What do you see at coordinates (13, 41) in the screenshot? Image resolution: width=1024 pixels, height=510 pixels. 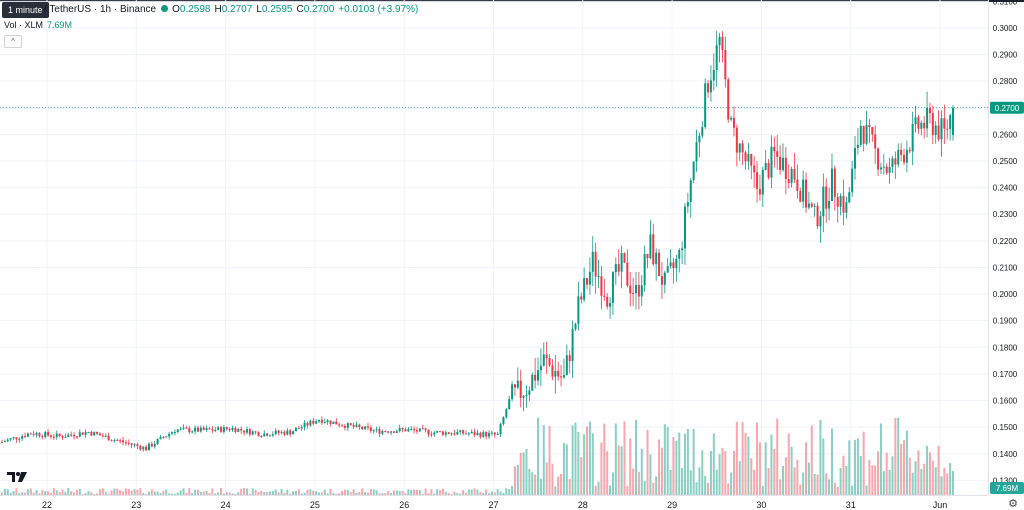 I see `collapse-legend-button: ^` at bounding box center [13, 41].